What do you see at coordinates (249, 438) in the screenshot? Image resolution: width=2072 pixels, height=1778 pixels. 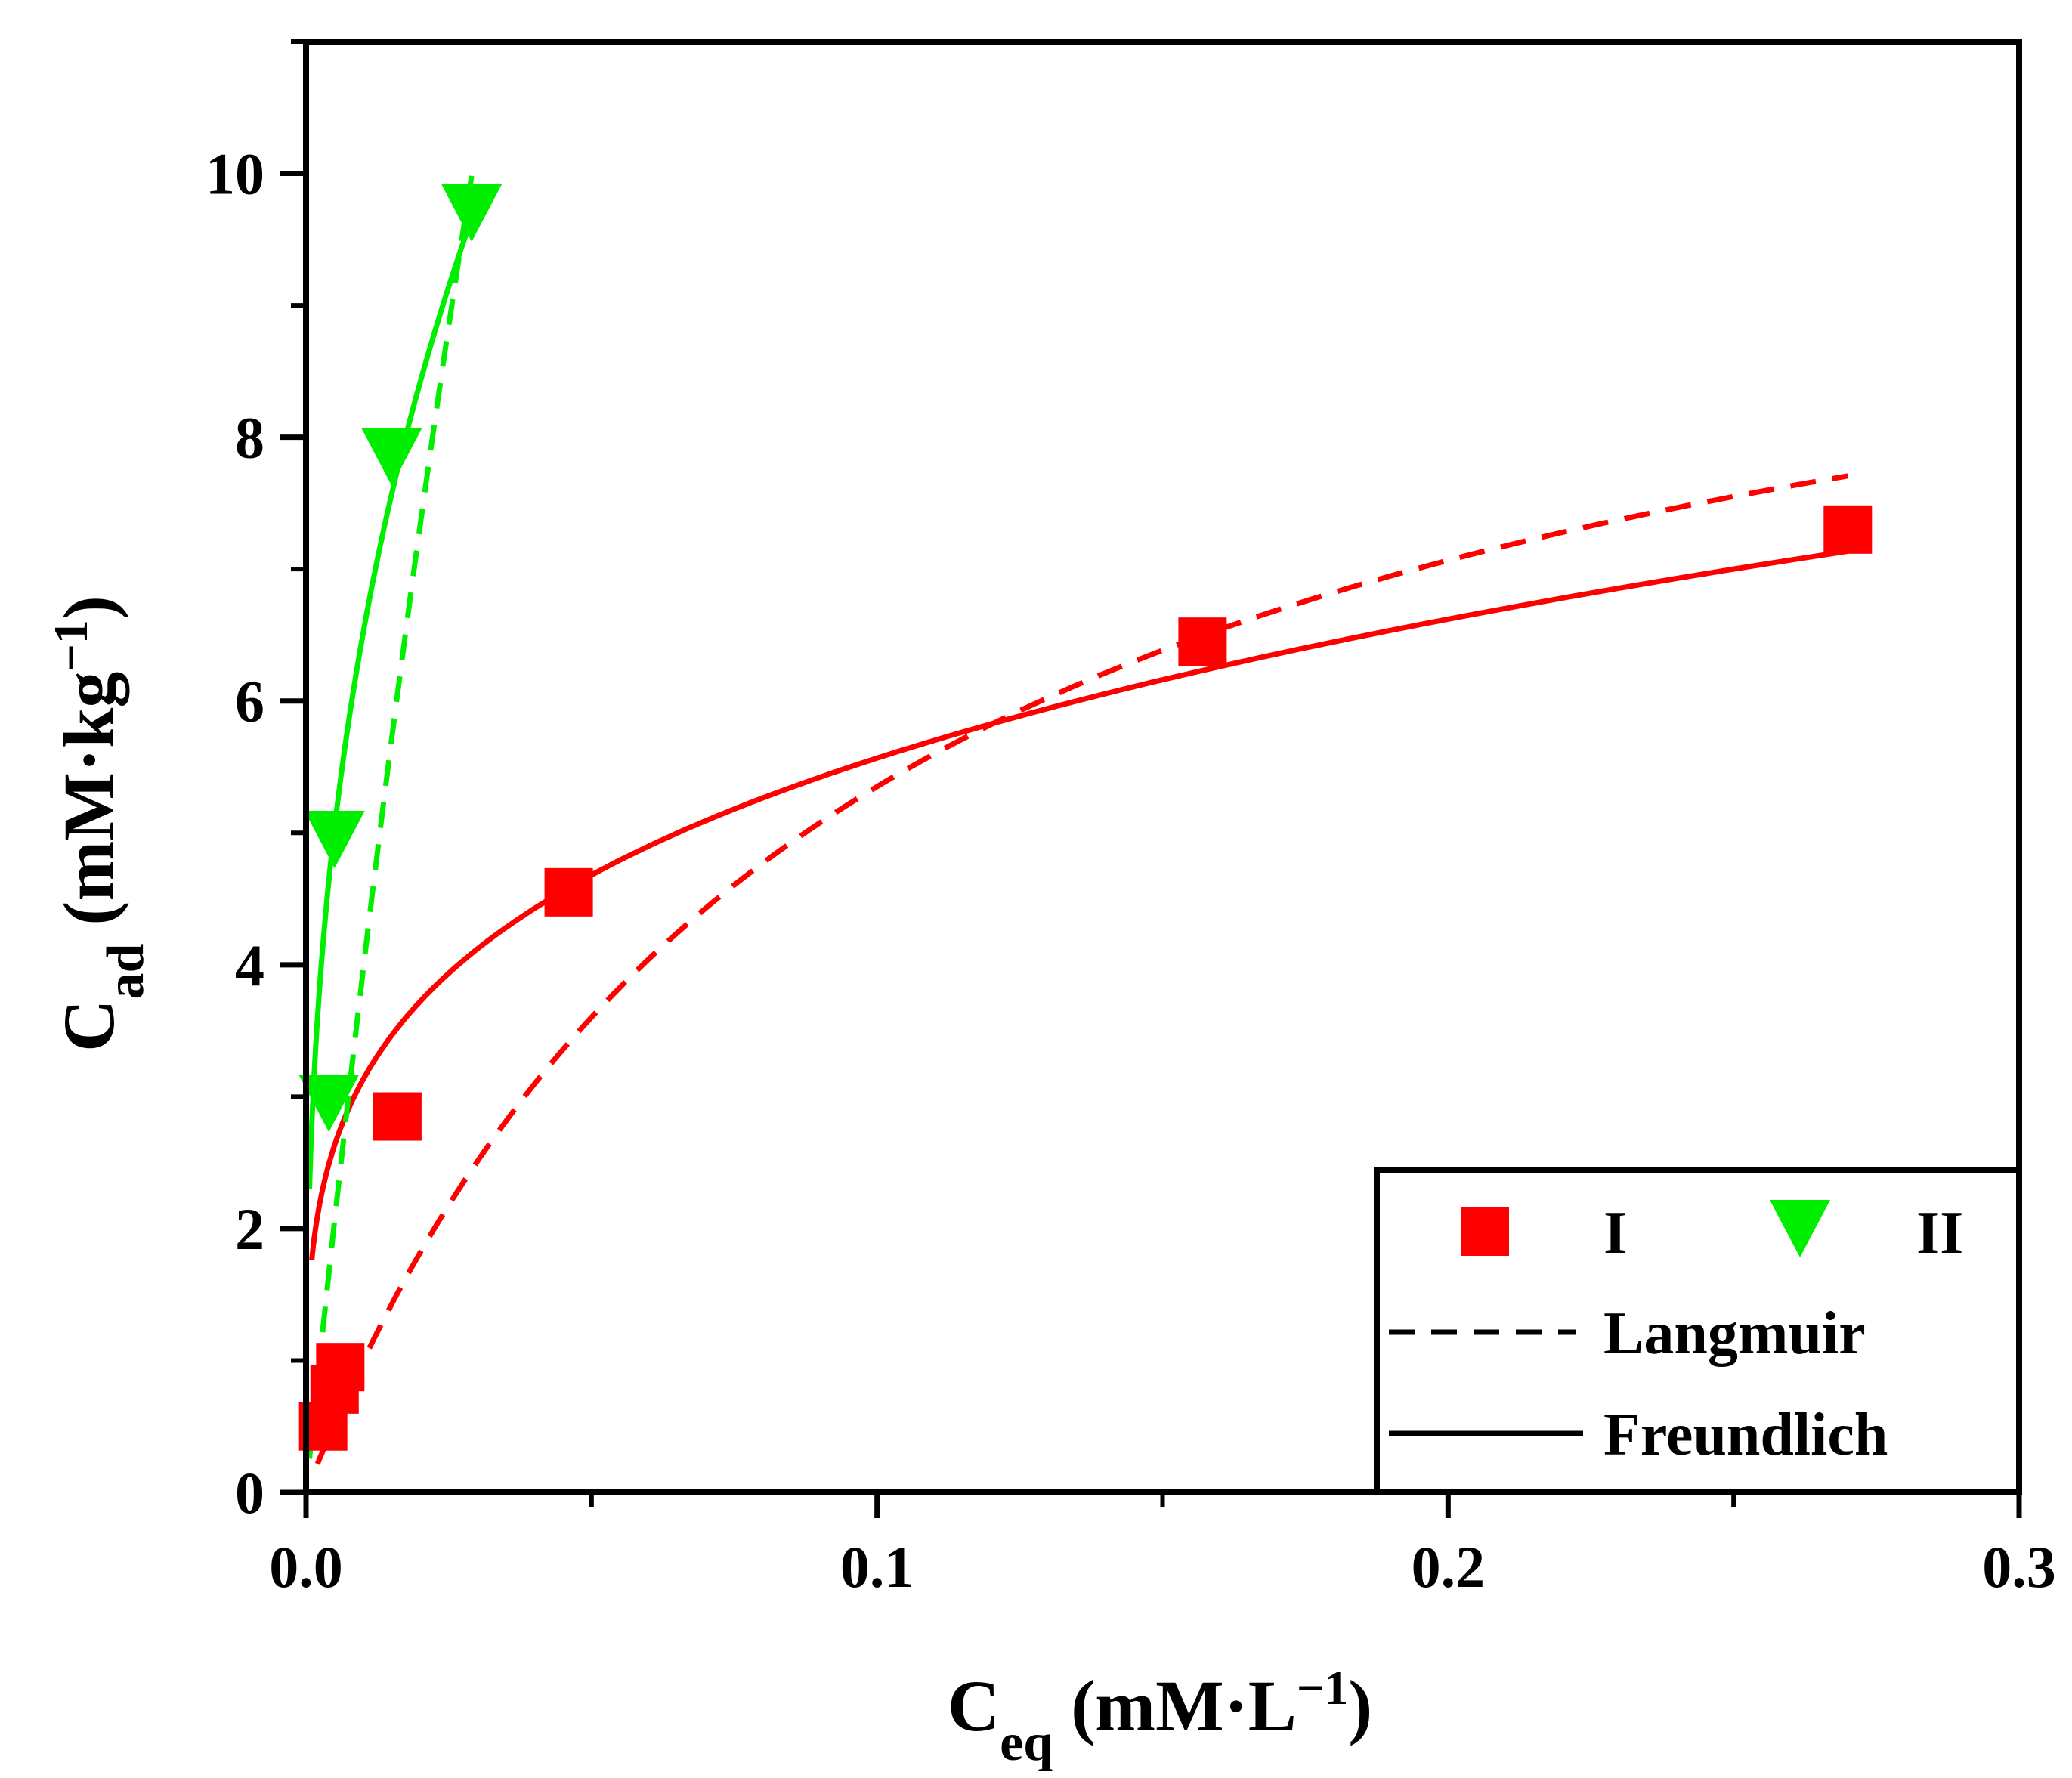 I see `y-tick-label: 8` at bounding box center [249, 438].